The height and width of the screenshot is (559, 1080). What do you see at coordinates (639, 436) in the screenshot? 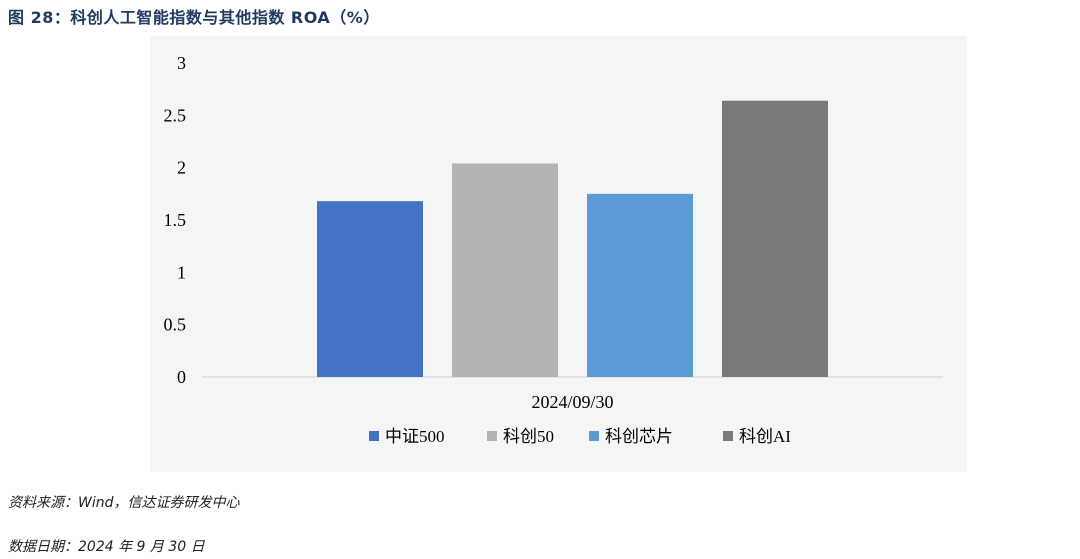
I see `legend-label: 科创芯片` at bounding box center [639, 436].